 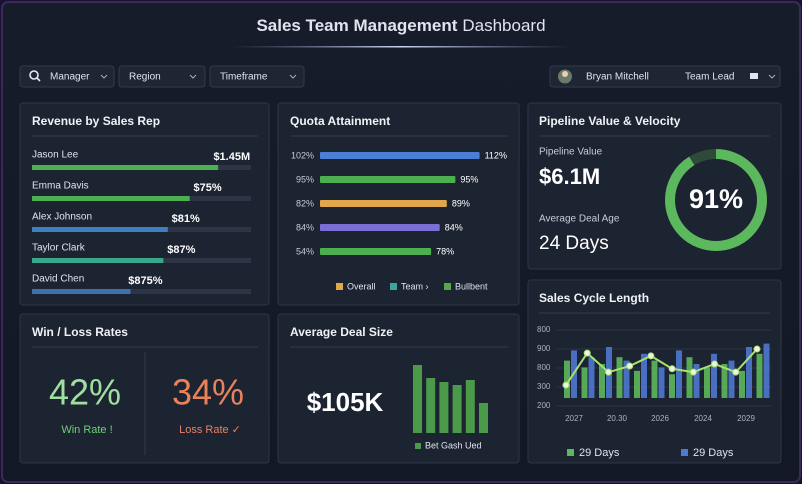 What do you see at coordinates (461, 203) in the screenshot?
I see `quota-value: 89%` at bounding box center [461, 203].